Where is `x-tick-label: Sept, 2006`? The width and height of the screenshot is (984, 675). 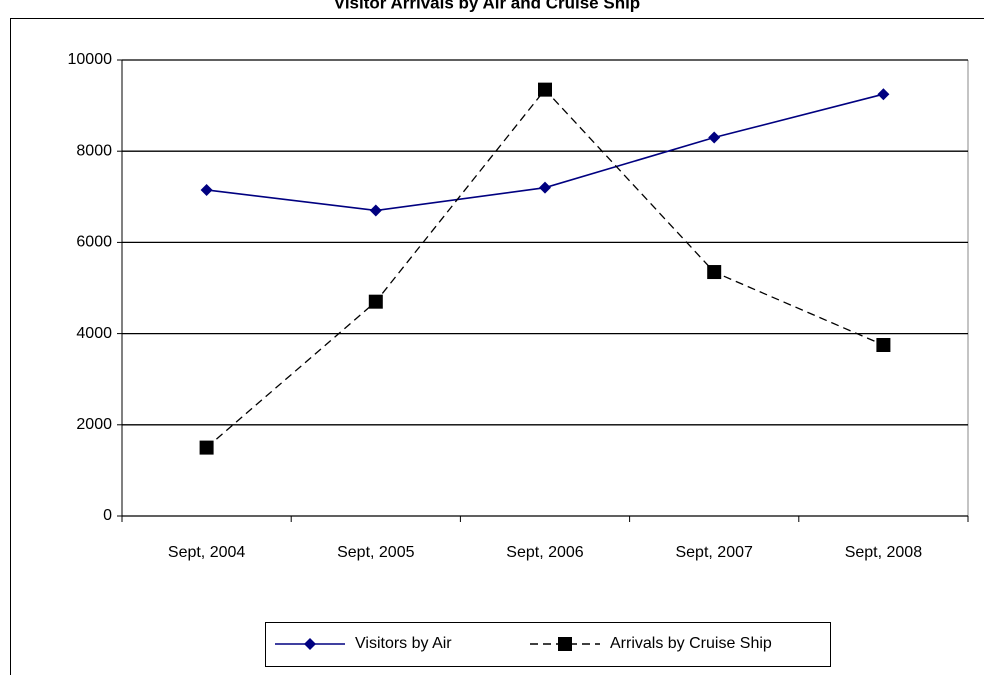
x-tick-label: Sept, 2006 is located at coordinates (545, 552).